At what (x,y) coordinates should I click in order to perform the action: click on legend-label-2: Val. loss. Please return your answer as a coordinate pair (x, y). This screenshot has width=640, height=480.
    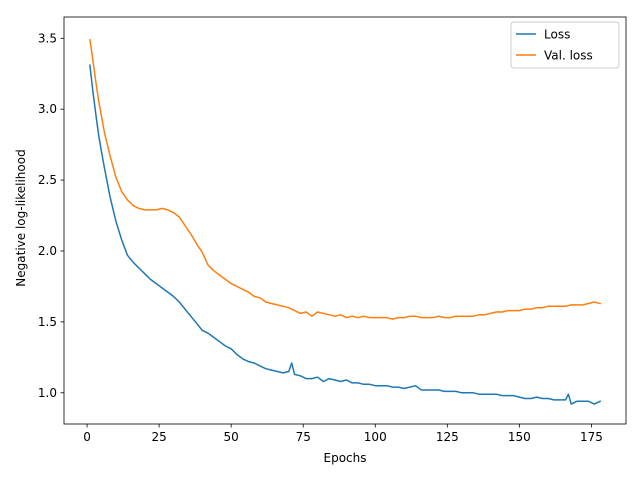
    Looking at the image, I should click on (568, 56).